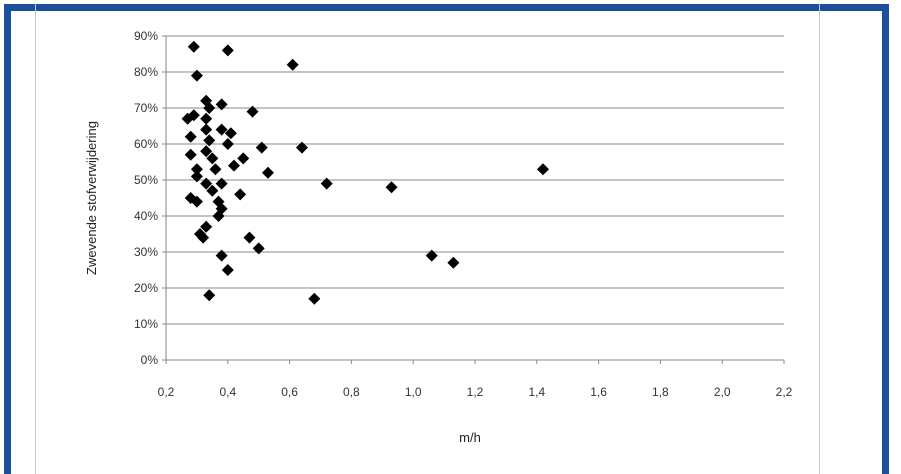 This screenshot has height=474, width=901. What do you see at coordinates (146, 108) in the screenshot?
I see `y-tick-label: 70%` at bounding box center [146, 108].